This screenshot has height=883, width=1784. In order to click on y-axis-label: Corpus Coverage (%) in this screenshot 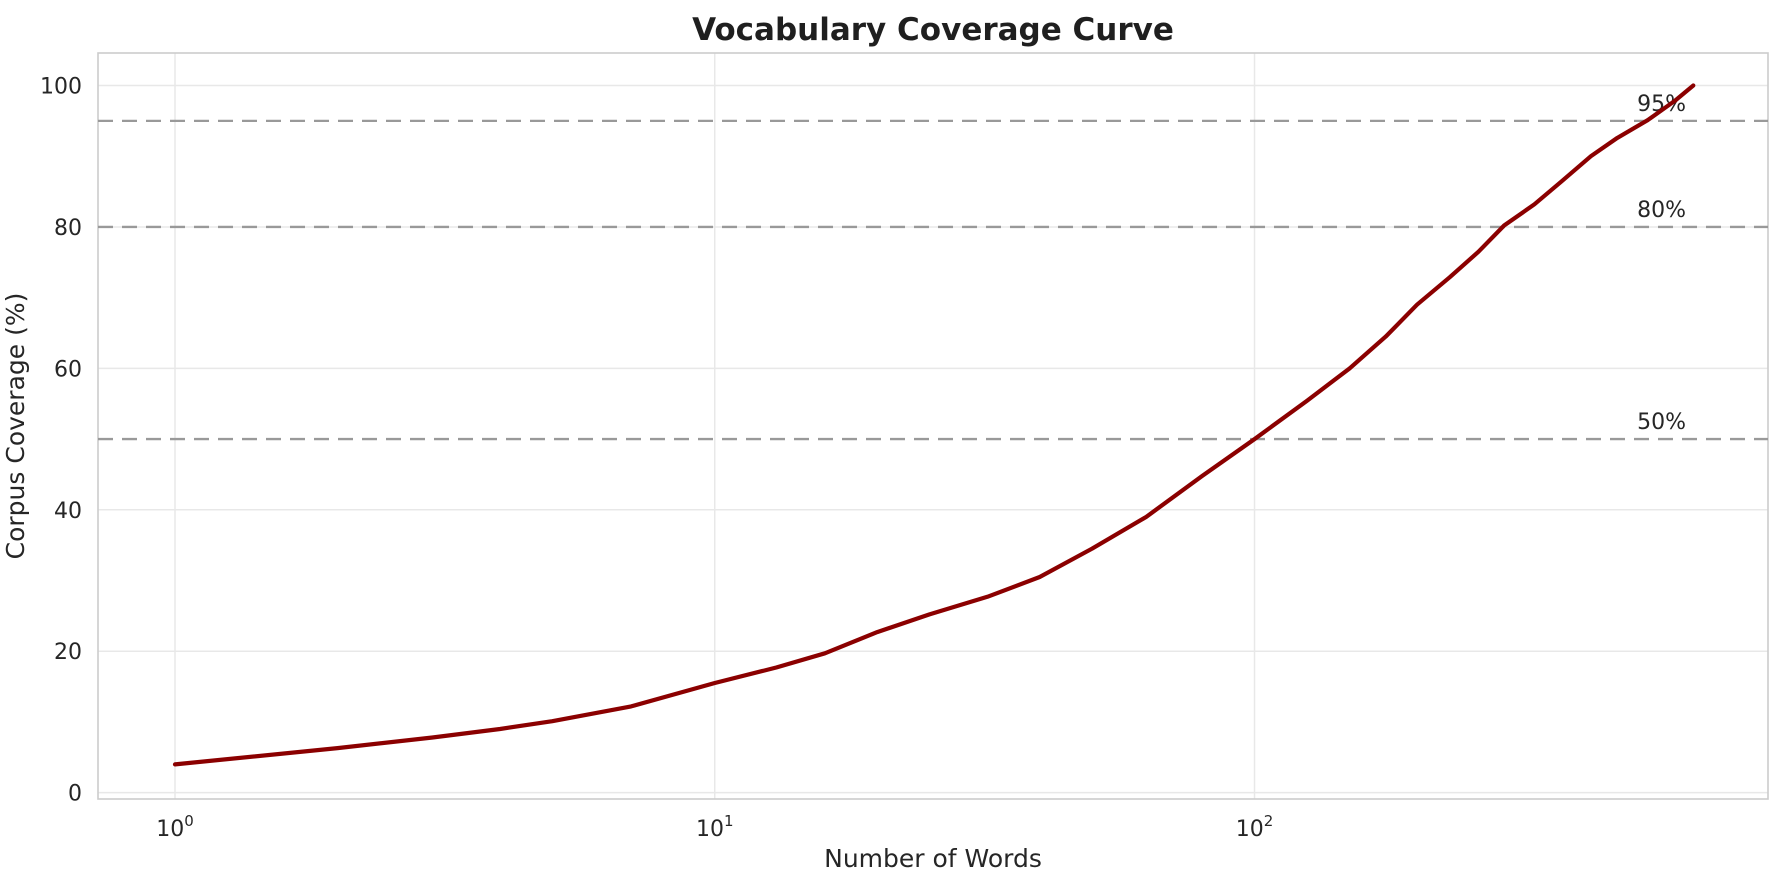, I will do `click(15, 426)`.